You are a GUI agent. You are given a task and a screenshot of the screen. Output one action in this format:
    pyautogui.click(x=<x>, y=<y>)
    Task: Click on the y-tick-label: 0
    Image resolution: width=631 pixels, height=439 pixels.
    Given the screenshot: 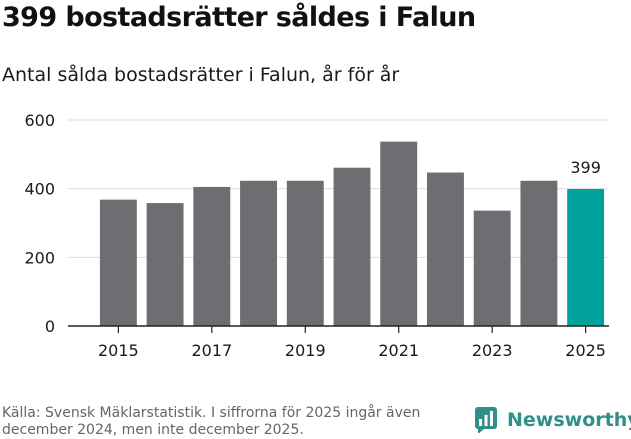 What is the action you would take?
    pyautogui.click(x=50, y=326)
    